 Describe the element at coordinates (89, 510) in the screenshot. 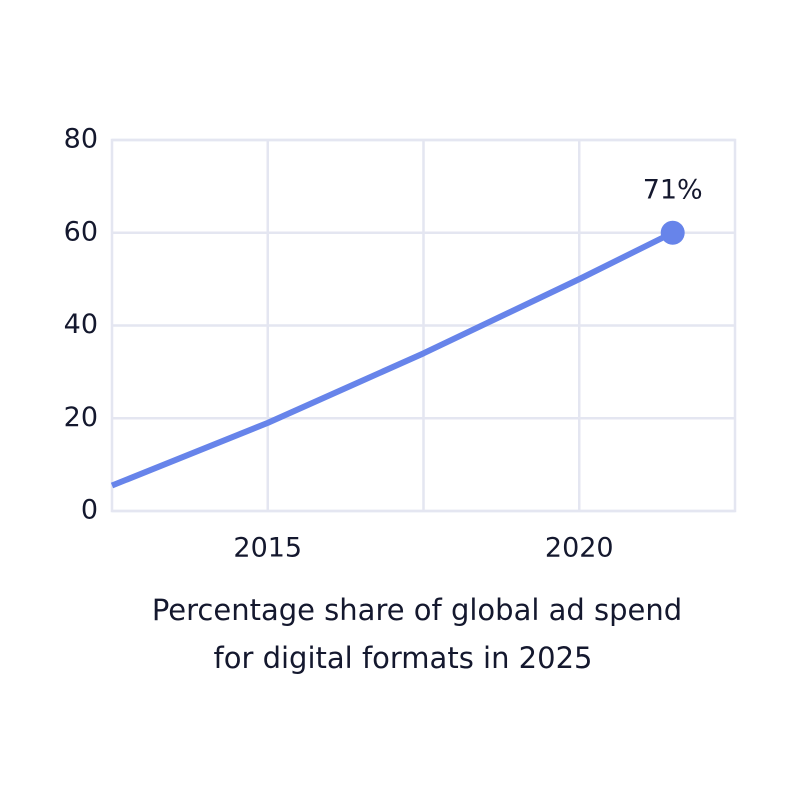

I see `y-tick-label: 0` at that location.